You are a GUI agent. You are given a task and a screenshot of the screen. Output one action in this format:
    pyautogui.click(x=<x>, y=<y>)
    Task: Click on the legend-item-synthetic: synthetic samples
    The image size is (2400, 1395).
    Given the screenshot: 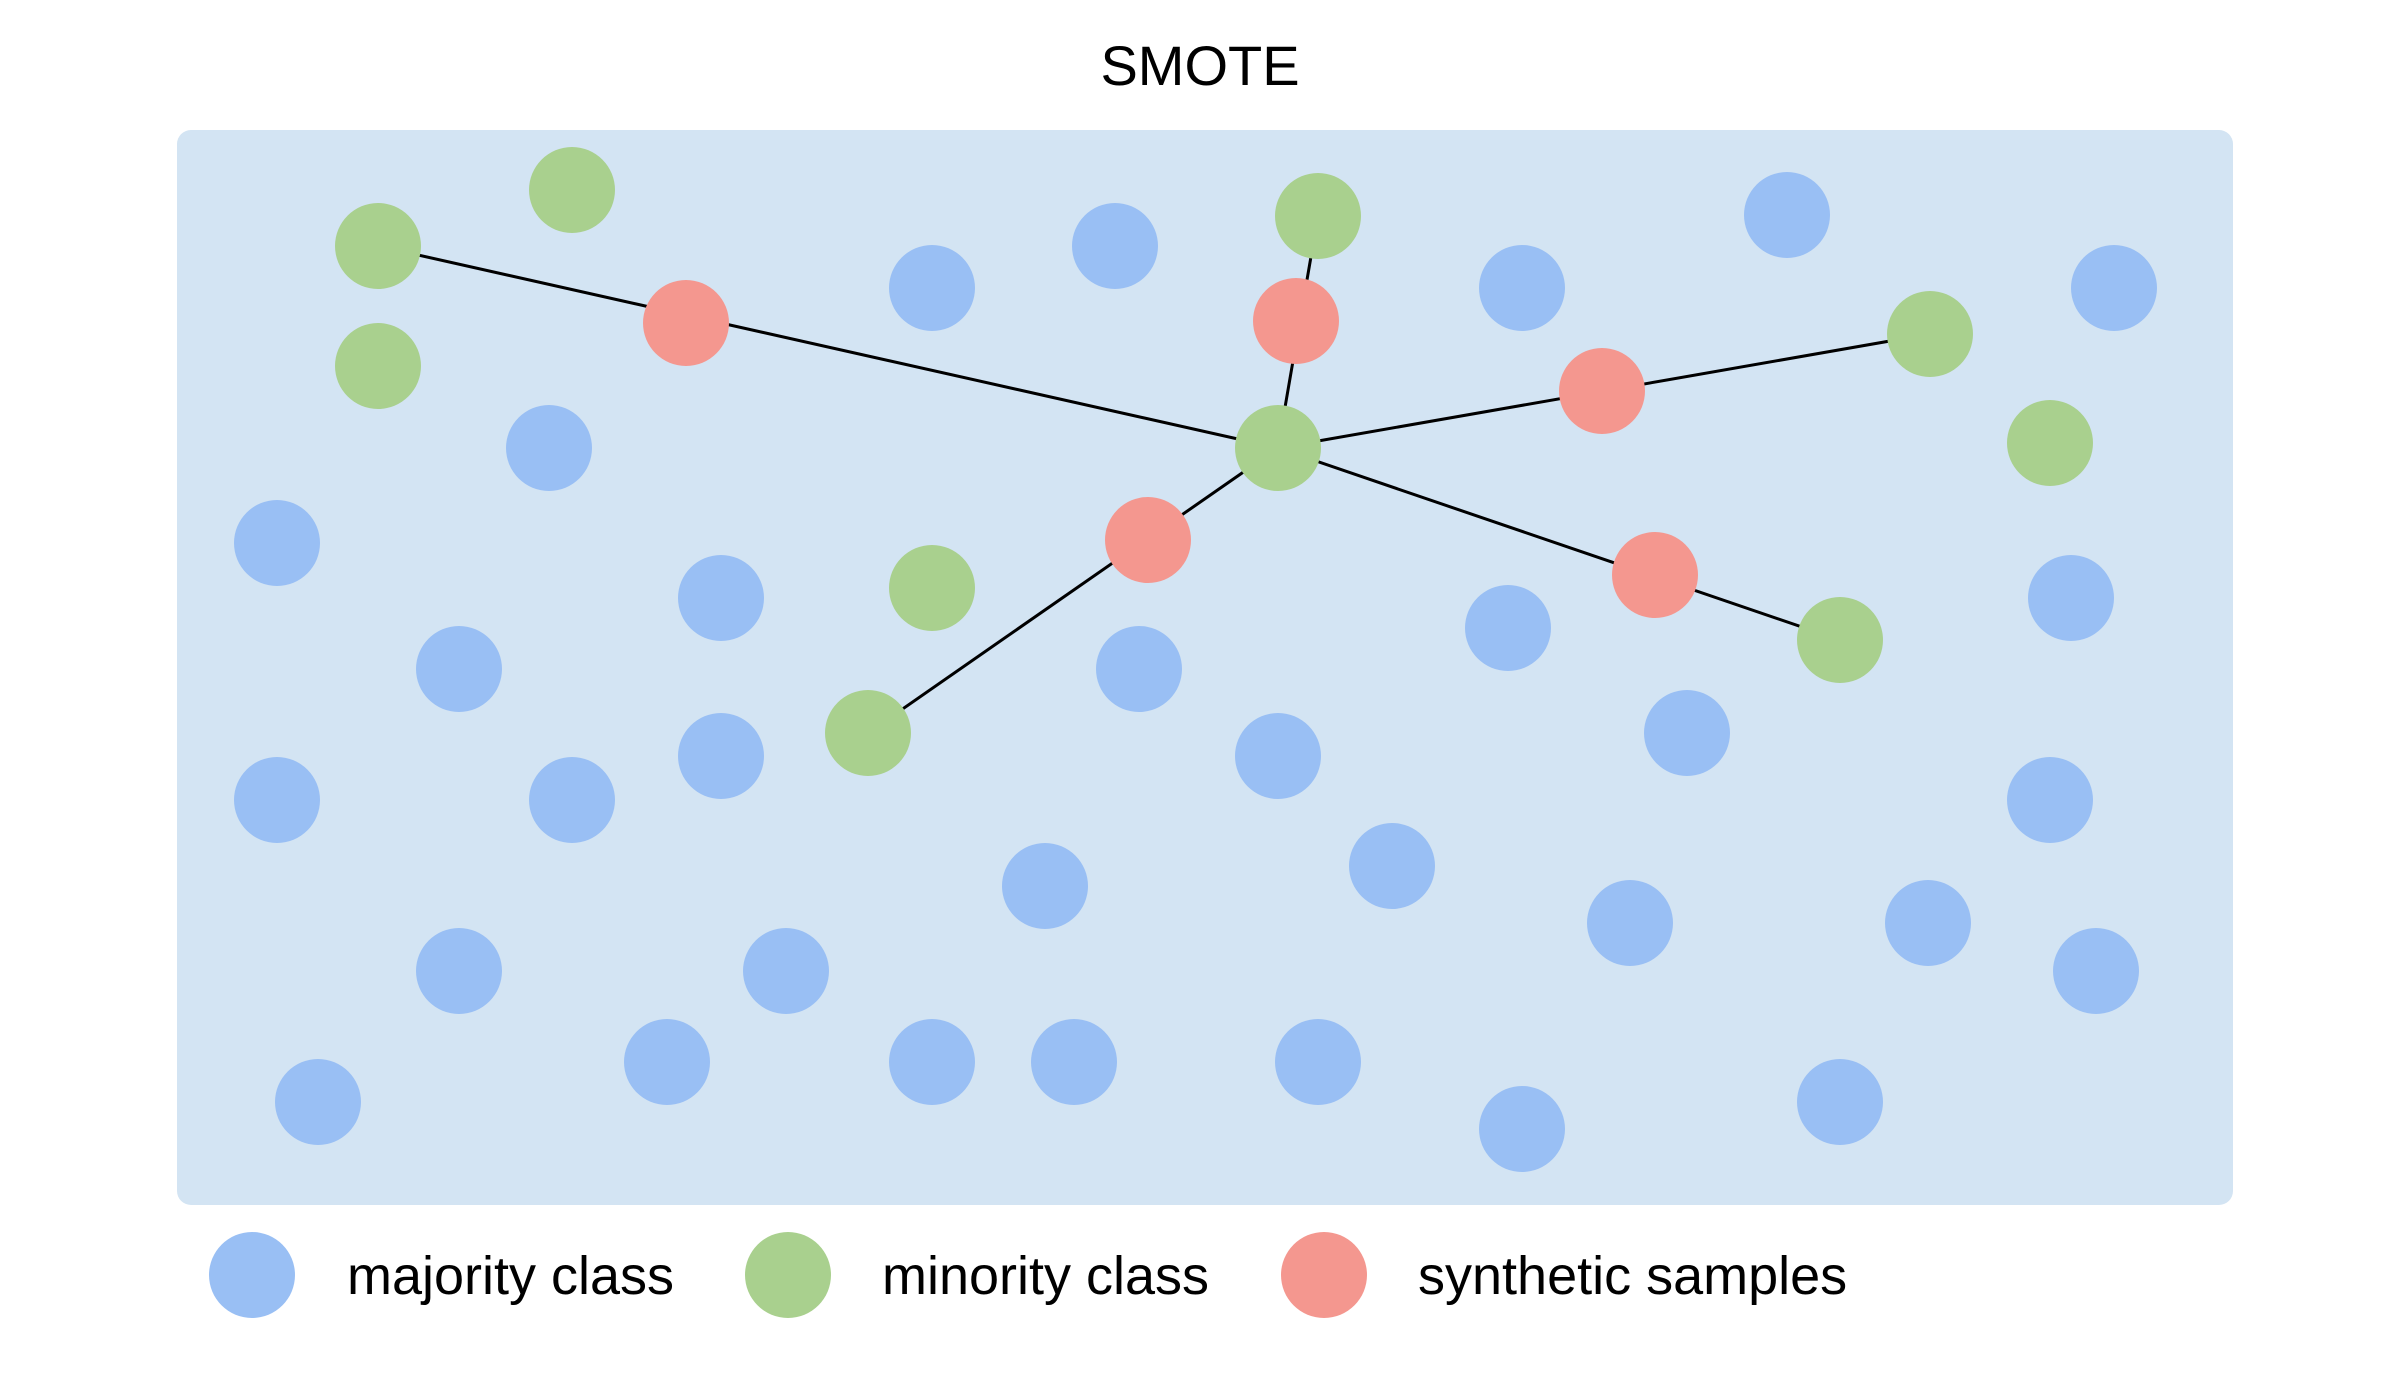 What is the action you would take?
    pyautogui.click(x=1564, y=1275)
    